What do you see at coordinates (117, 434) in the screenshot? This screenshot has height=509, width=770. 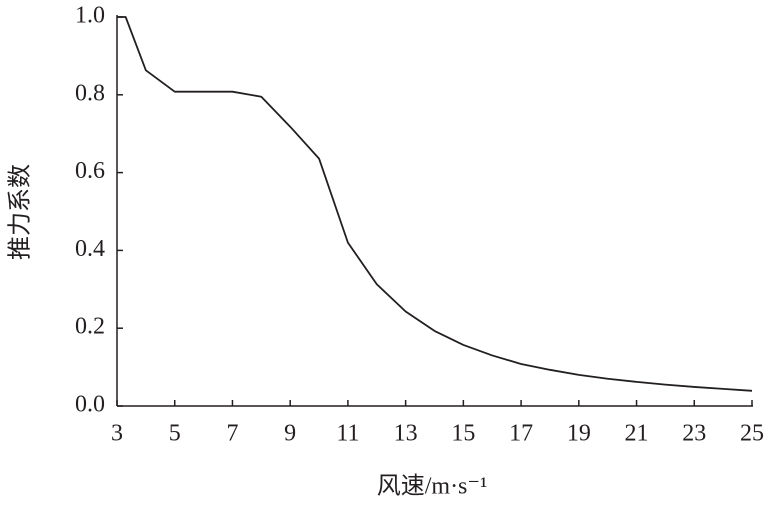 I see `x-tick-label: 3` at bounding box center [117, 434].